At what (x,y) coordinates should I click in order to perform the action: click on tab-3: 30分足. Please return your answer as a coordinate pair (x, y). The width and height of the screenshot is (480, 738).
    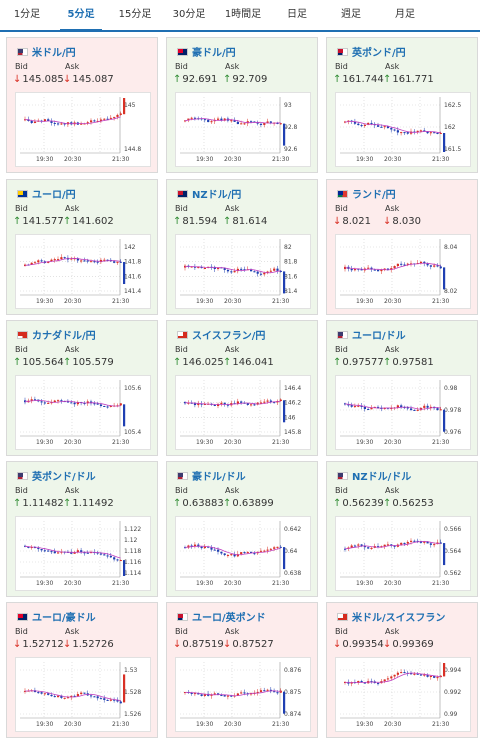
    Looking at the image, I should click on (189, 14).